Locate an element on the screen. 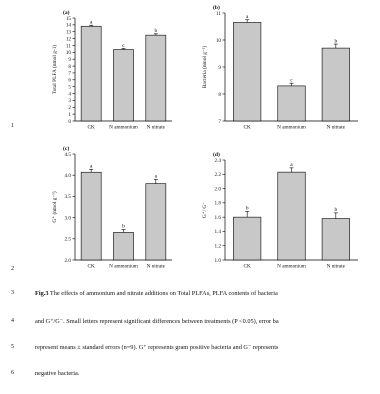 The height and width of the screenshot is (394, 380). panel-3-y-tick-label-5: 4.5 is located at coordinates (68, 155).